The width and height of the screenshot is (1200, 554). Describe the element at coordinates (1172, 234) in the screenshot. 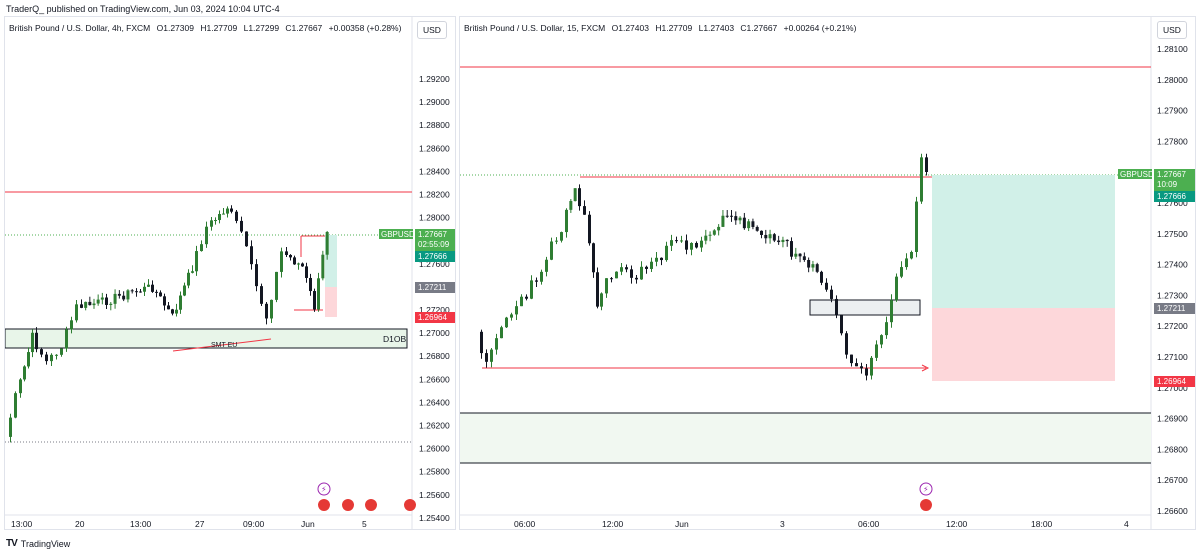

I see `price-tick-label: 1.27500` at that location.